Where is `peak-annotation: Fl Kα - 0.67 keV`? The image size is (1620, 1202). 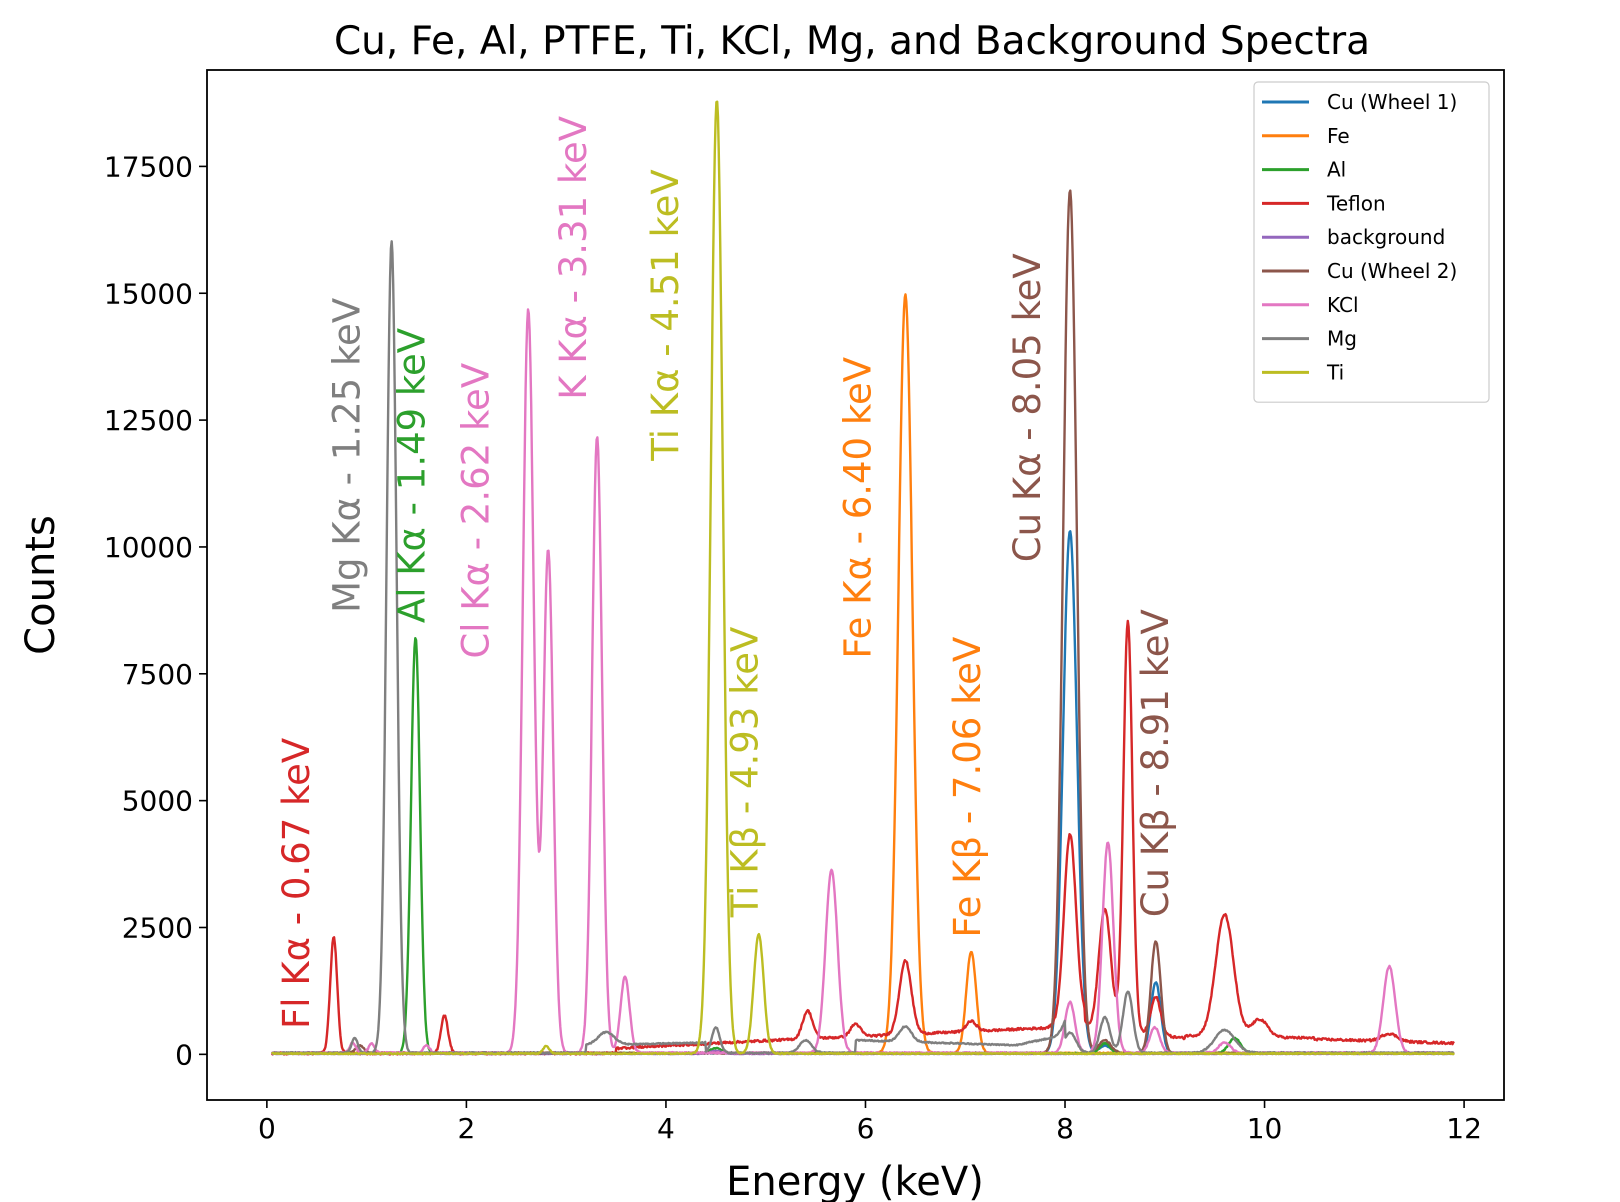
peak-annotation: Fl Kα - 0.67 keV is located at coordinates (296, 883).